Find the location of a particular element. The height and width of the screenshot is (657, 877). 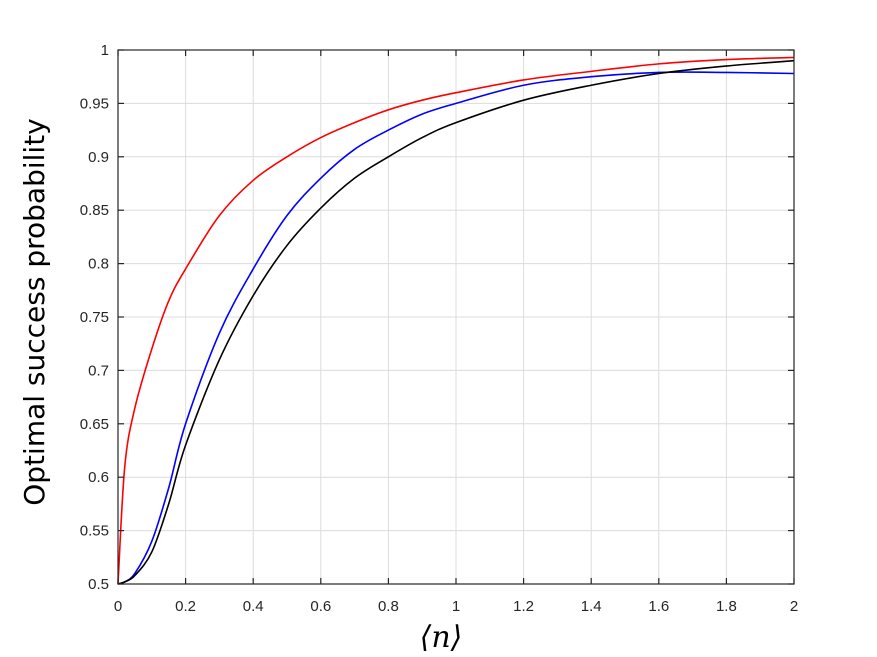

x-tick-label: 0.4 is located at coordinates (253, 606).